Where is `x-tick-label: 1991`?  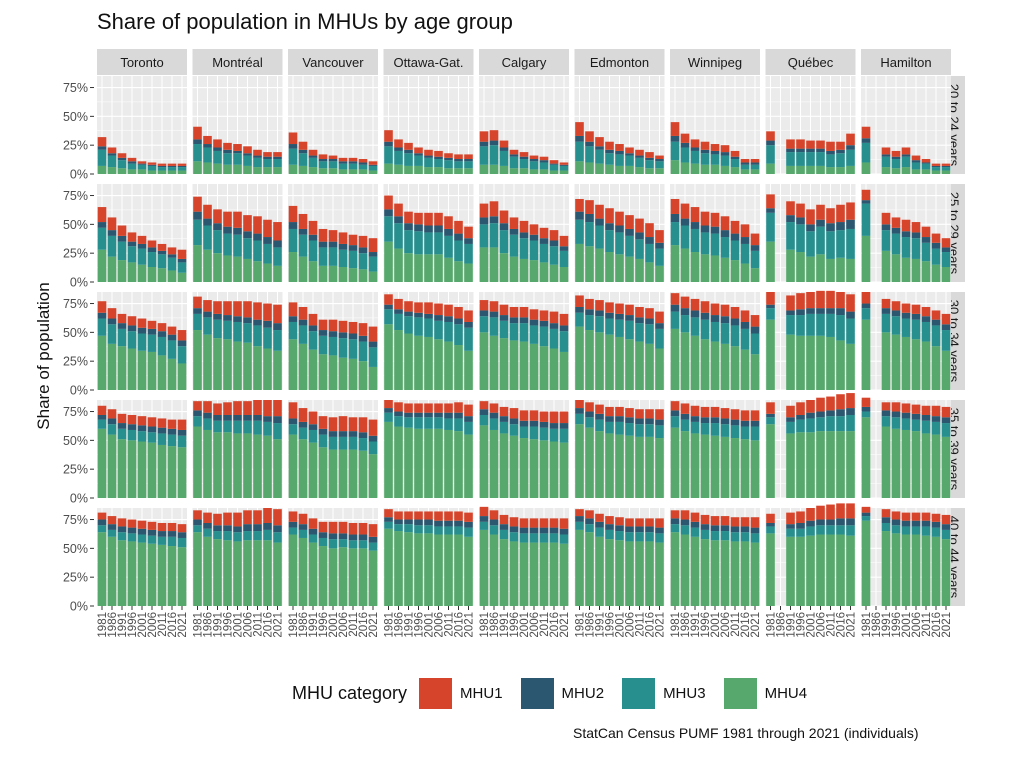
x-tick-label: 1991 is located at coordinates (887, 625).